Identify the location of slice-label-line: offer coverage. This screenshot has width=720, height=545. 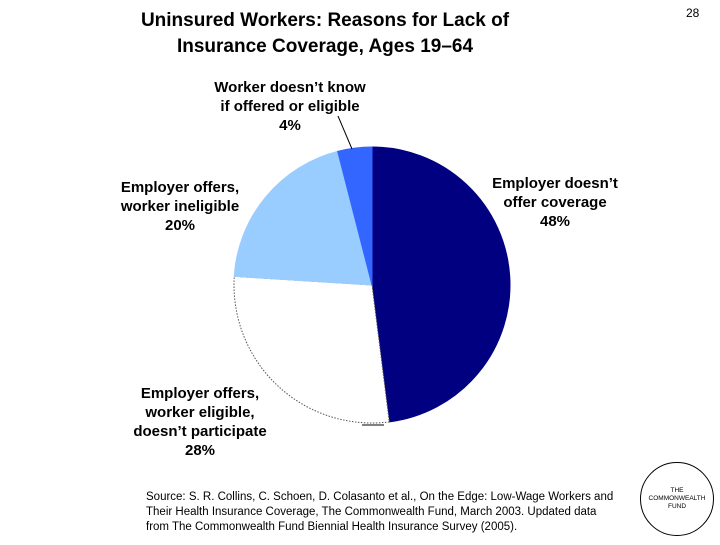
(555, 202).